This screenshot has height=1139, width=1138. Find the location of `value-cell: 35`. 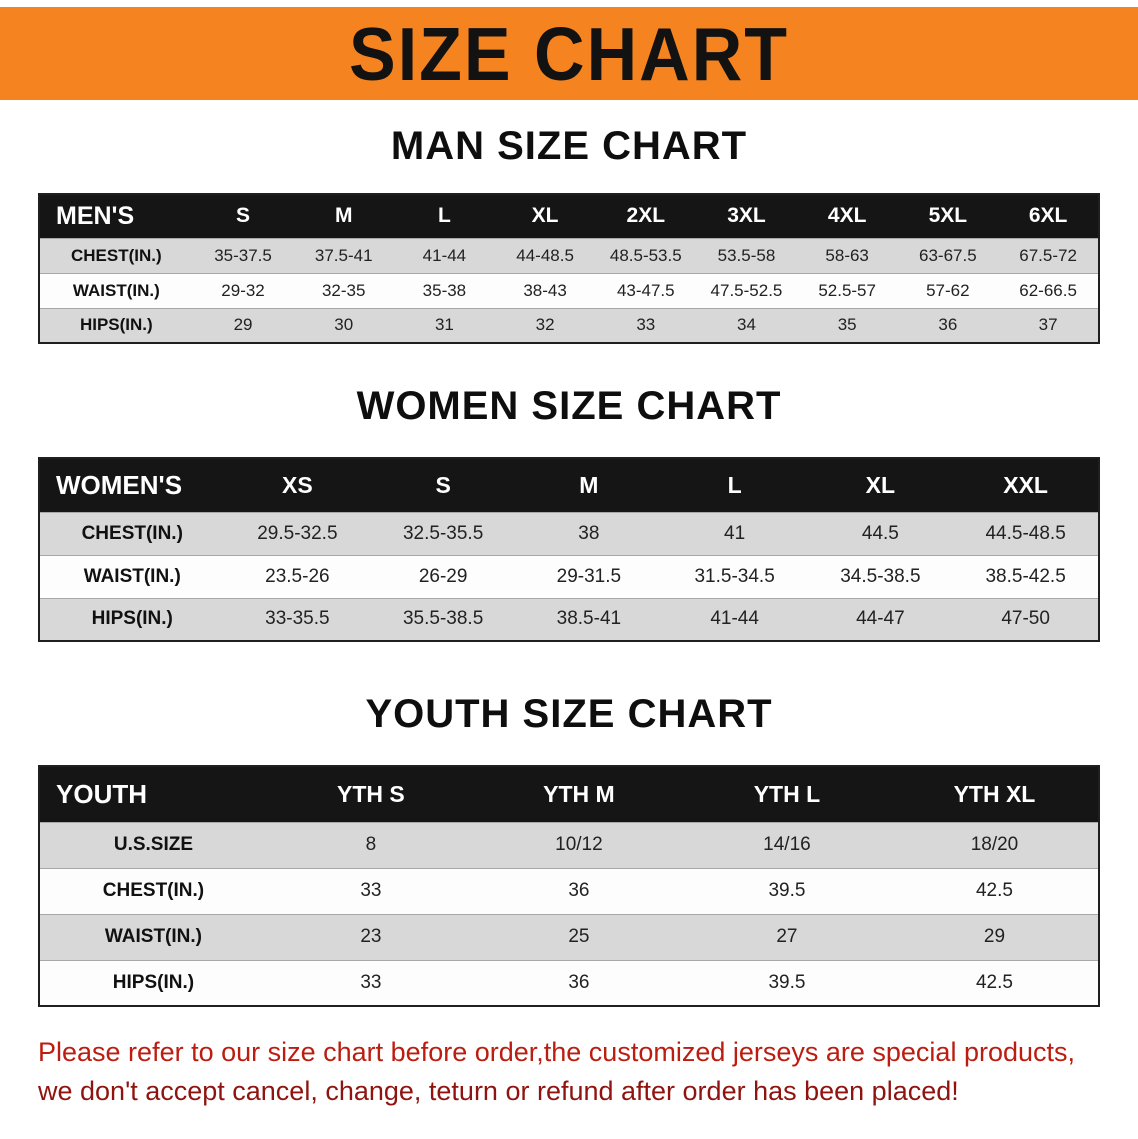

value-cell: 35 is located at coordinates (847, 325).